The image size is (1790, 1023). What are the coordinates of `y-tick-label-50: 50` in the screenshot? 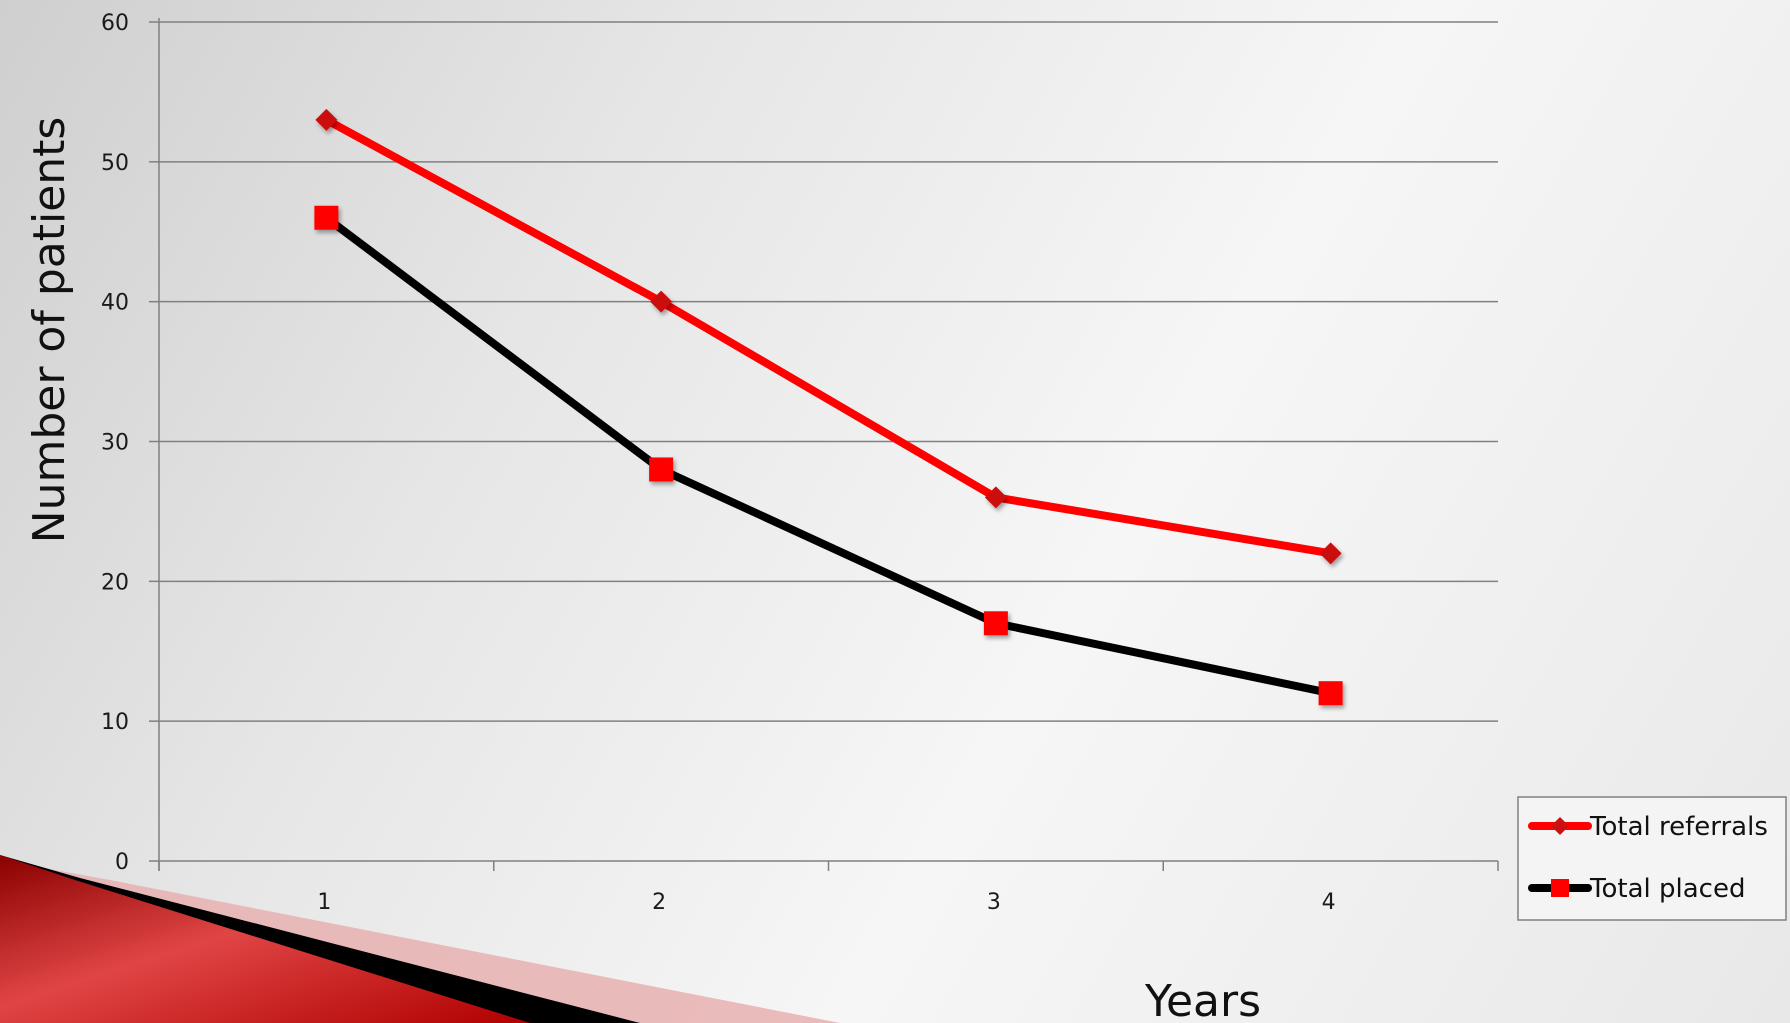 It's located at (115, 163).